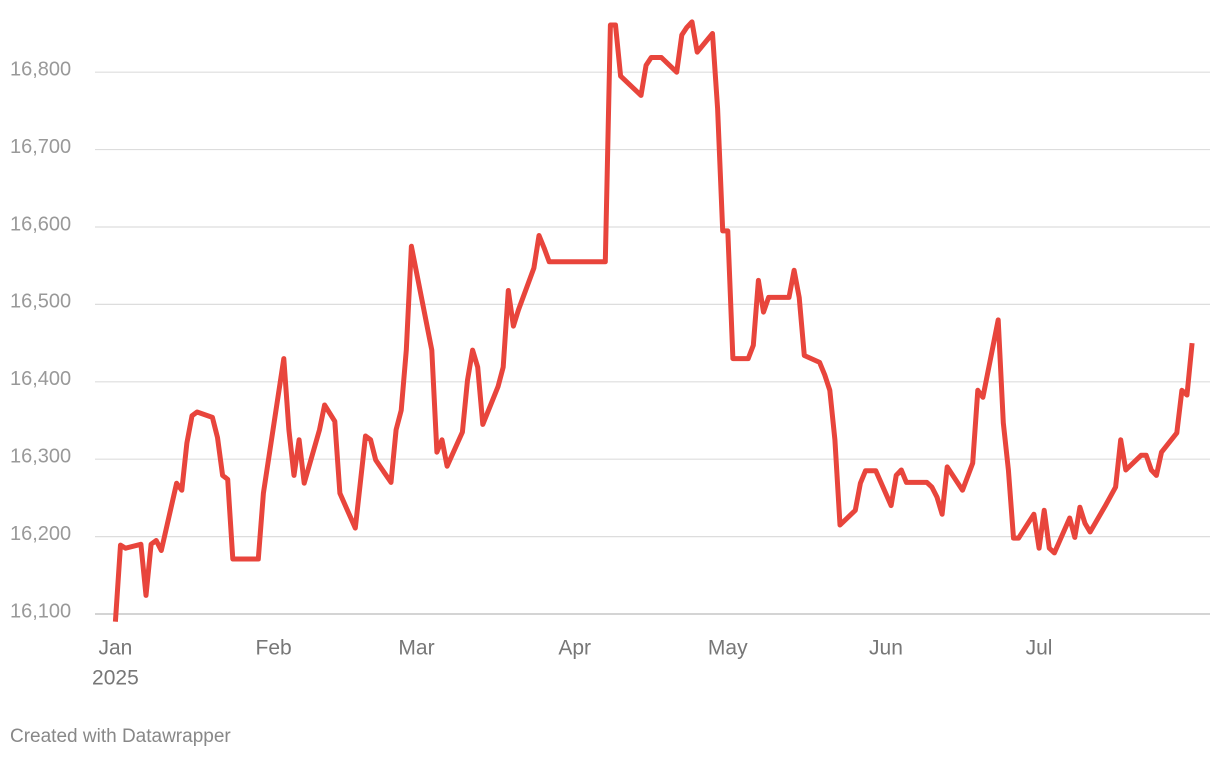 The width and height of the screenshot is (1220, 760). I want to click on y-tick-label: 16,100, so click(40, 611).